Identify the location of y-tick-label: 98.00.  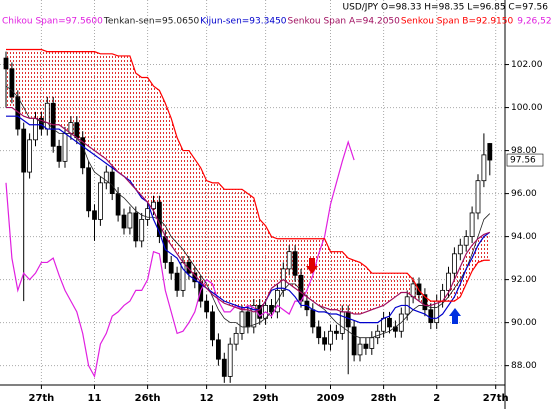
(524, 151).